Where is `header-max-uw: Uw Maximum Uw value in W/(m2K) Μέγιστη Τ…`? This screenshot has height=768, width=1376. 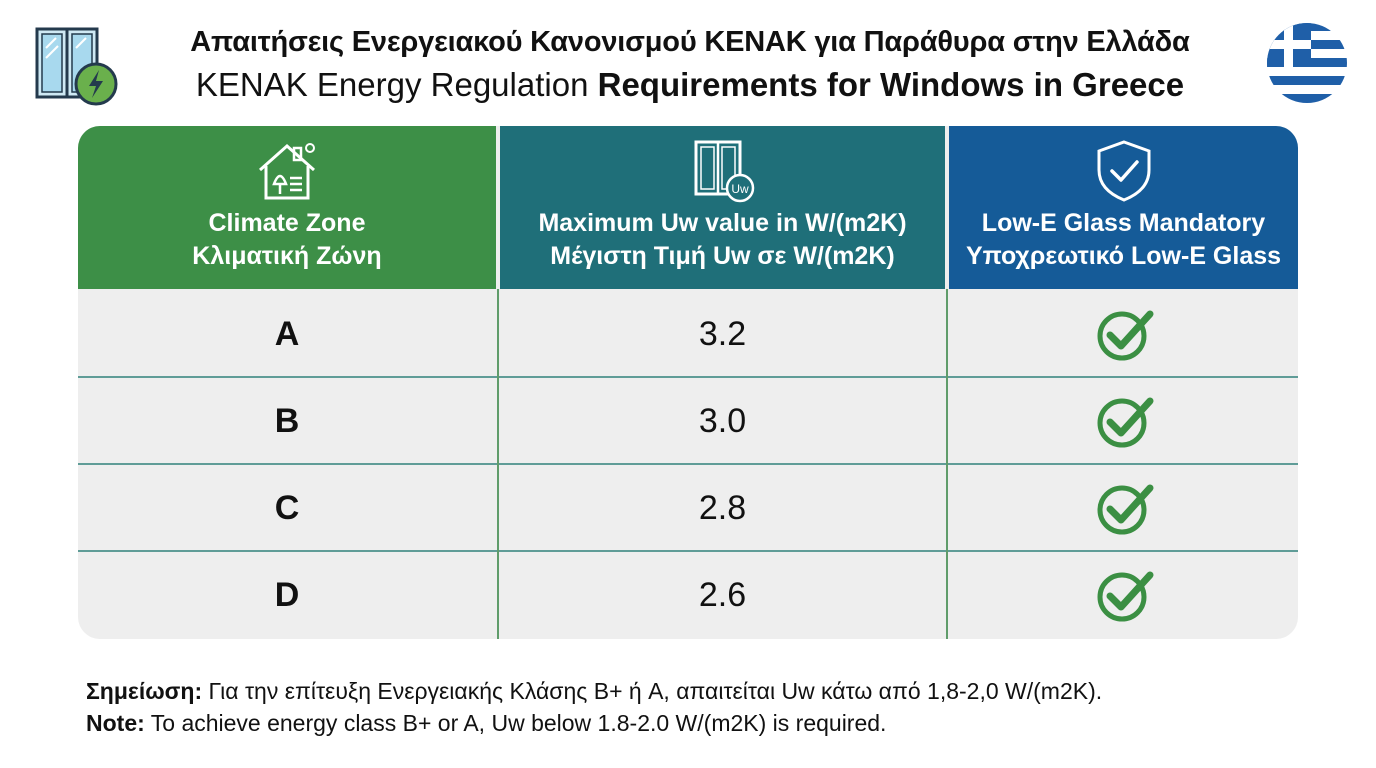
header-max-uw: Uw Maximum Uw value in W/(m2K) Μέγιστη Τ… is located at coordinates (722, 207).